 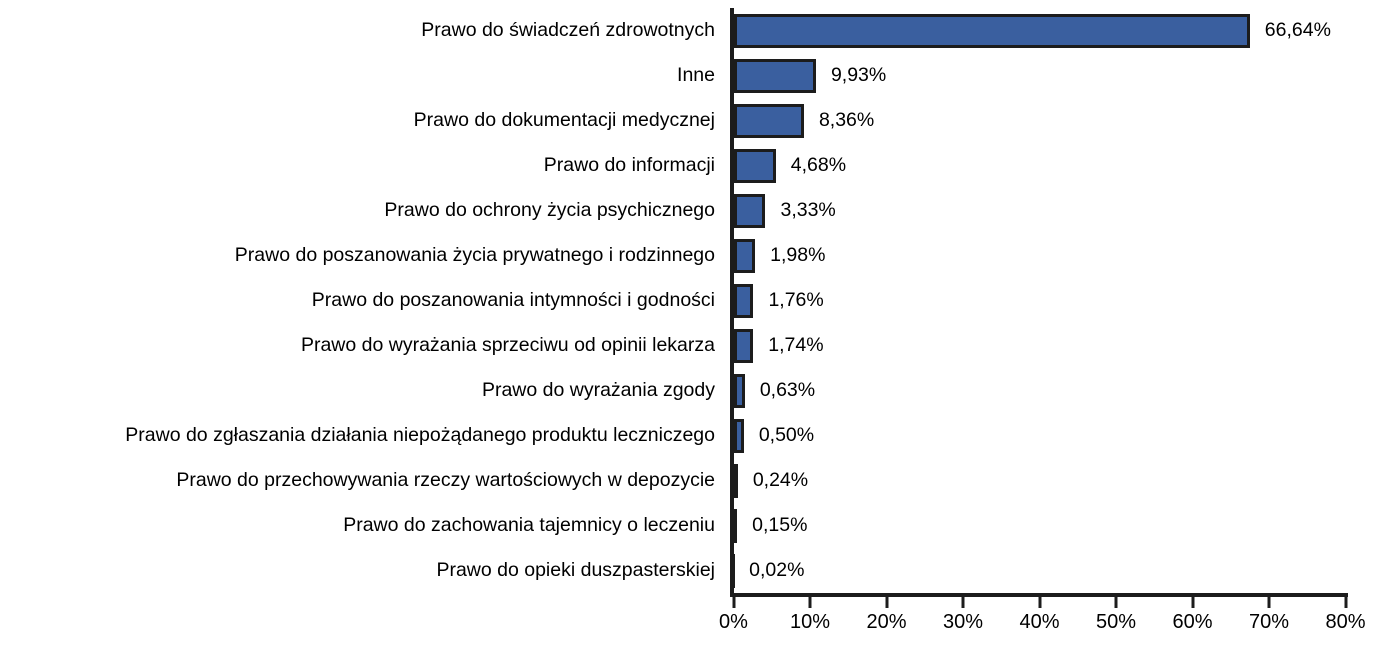 What do you see at coordinates (733, 622) in the screenshot?
I see `x-axis-tick-label: 0%` at bounding box center [733, 622].